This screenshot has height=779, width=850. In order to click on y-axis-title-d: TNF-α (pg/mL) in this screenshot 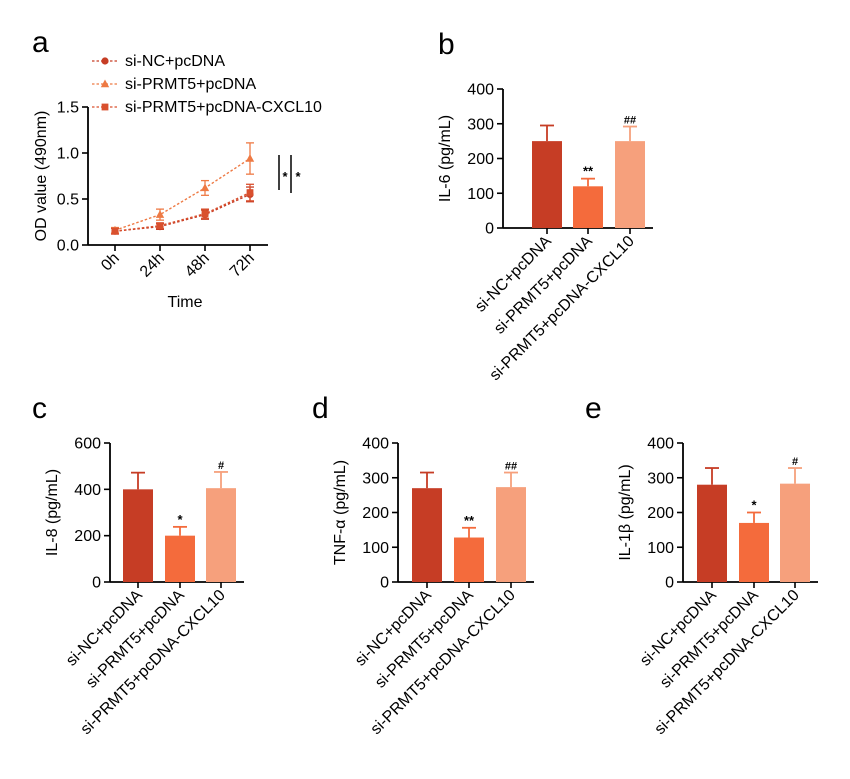, I will do `click(340, 512)`.